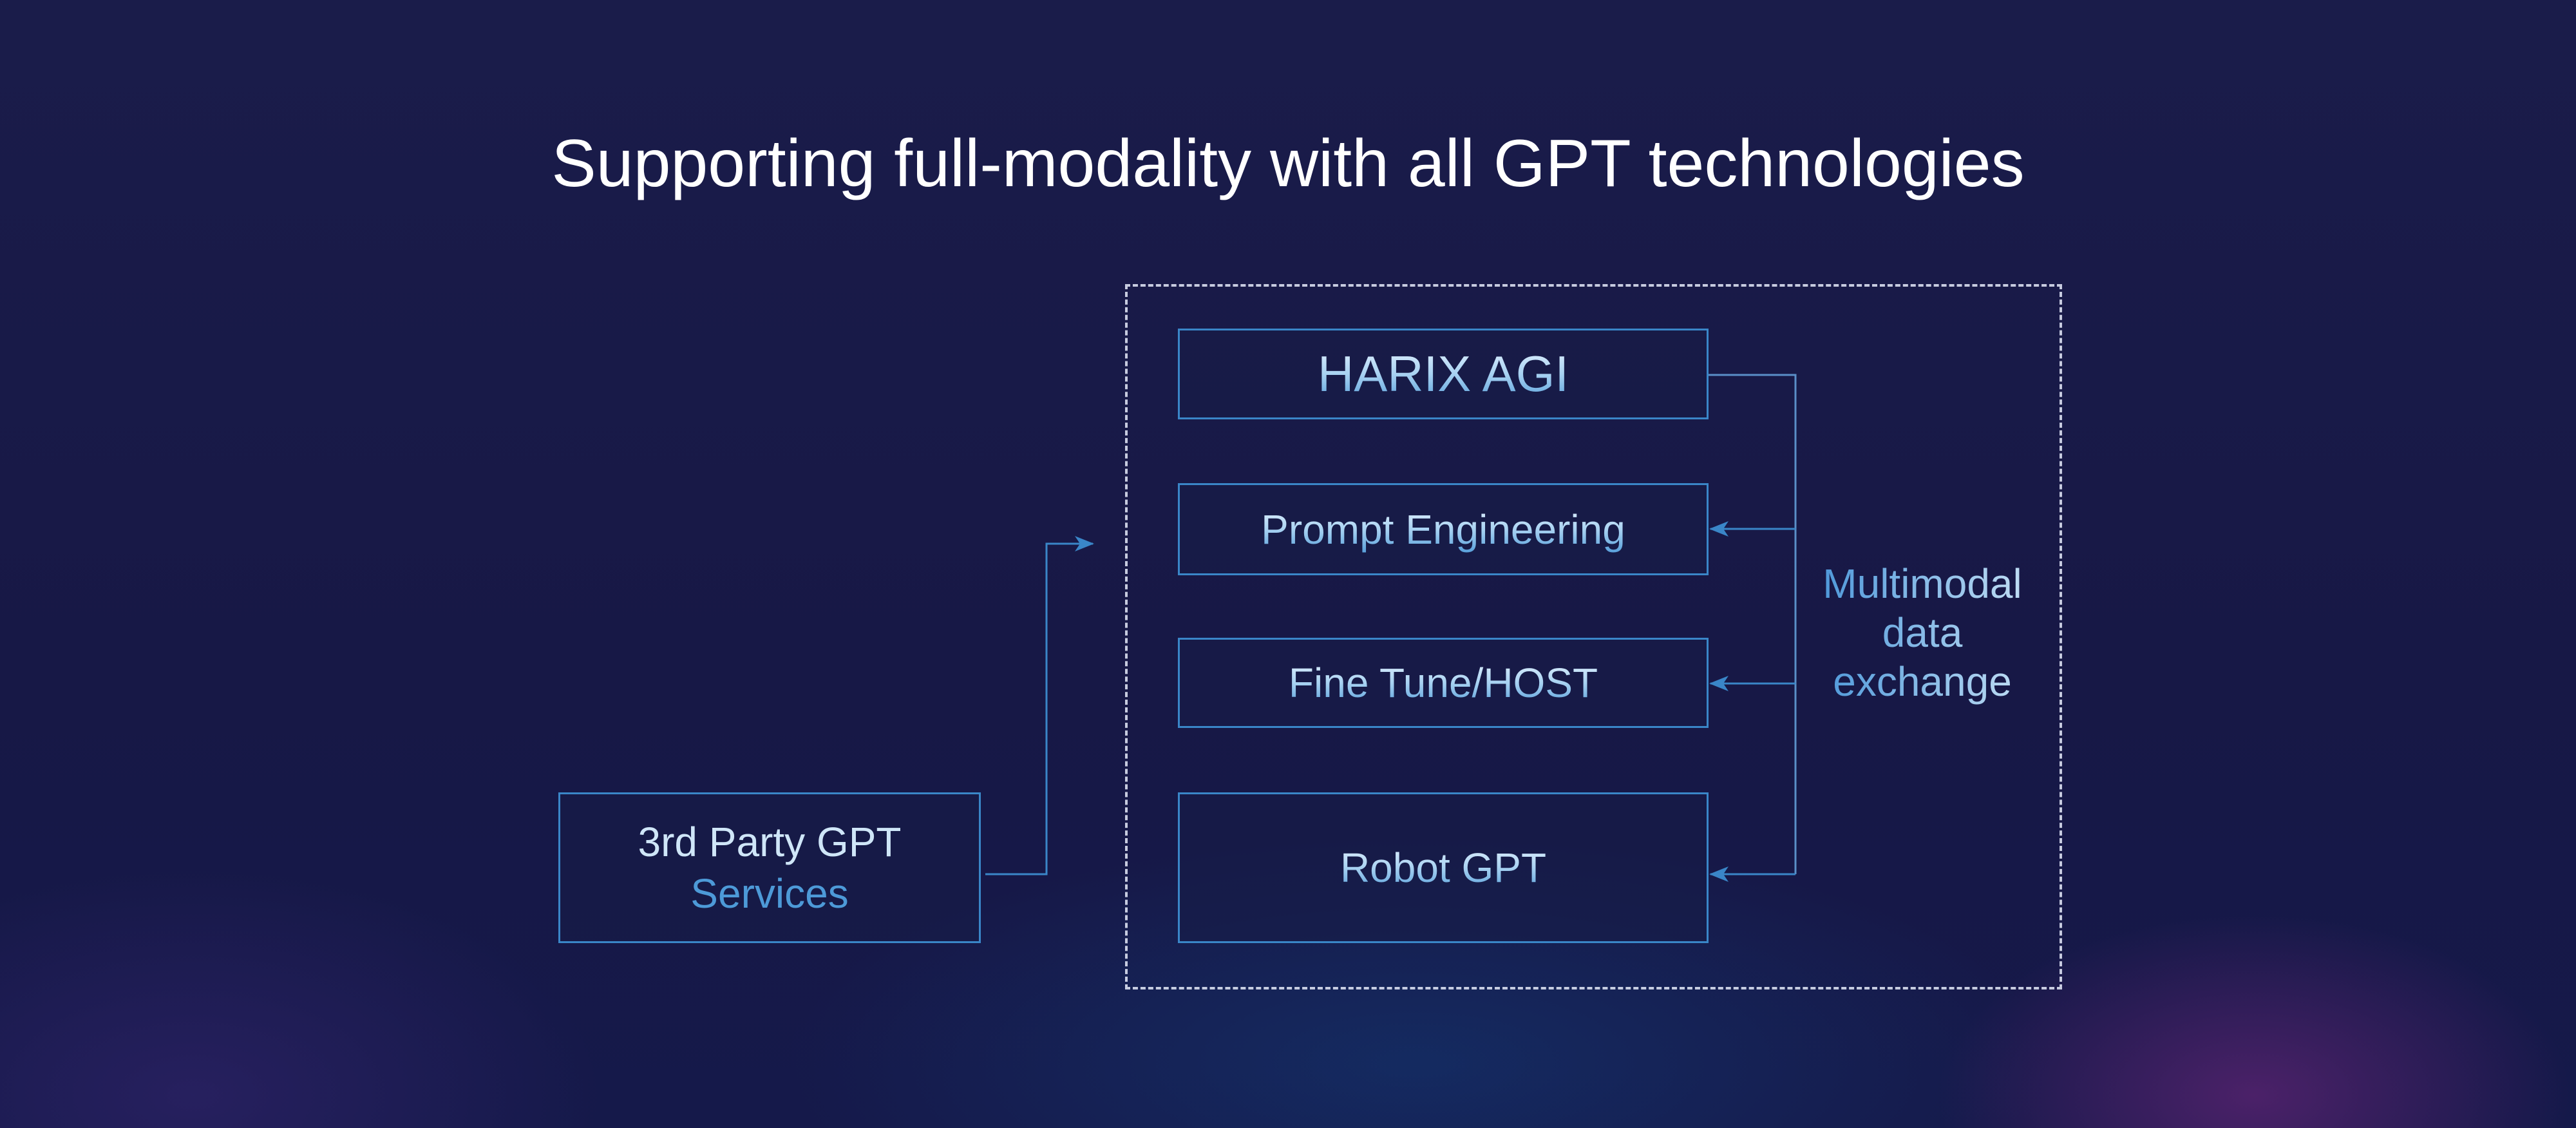  I want to click on robot-gpt-box: Robot GPT, so click(1444, 867).